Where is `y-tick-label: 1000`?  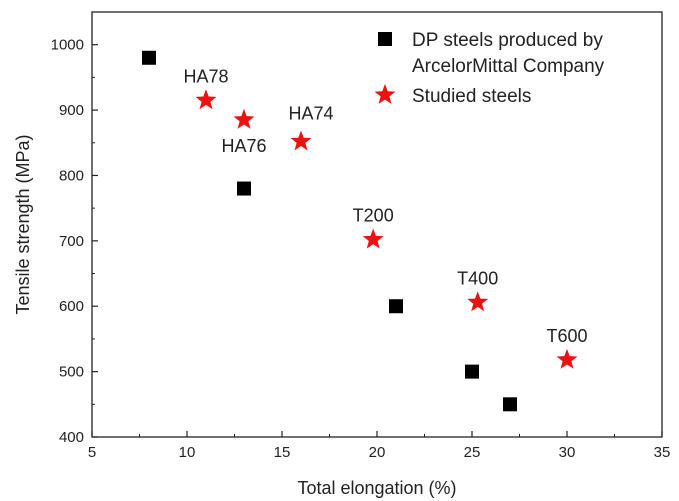 y-tick-label: 1000 is located at coordinates (67, 45).